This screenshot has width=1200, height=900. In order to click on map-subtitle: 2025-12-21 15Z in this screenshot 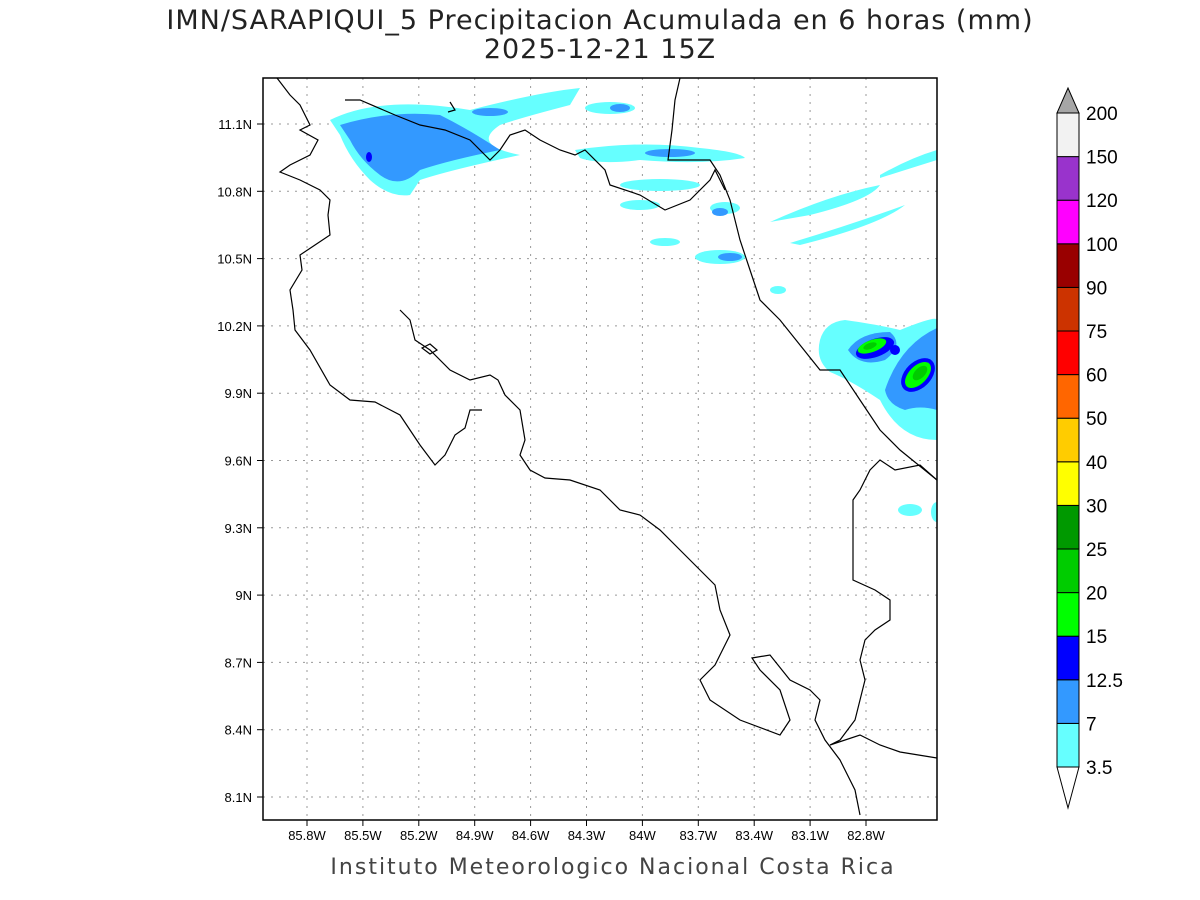, I will do `click(600, 49)`.